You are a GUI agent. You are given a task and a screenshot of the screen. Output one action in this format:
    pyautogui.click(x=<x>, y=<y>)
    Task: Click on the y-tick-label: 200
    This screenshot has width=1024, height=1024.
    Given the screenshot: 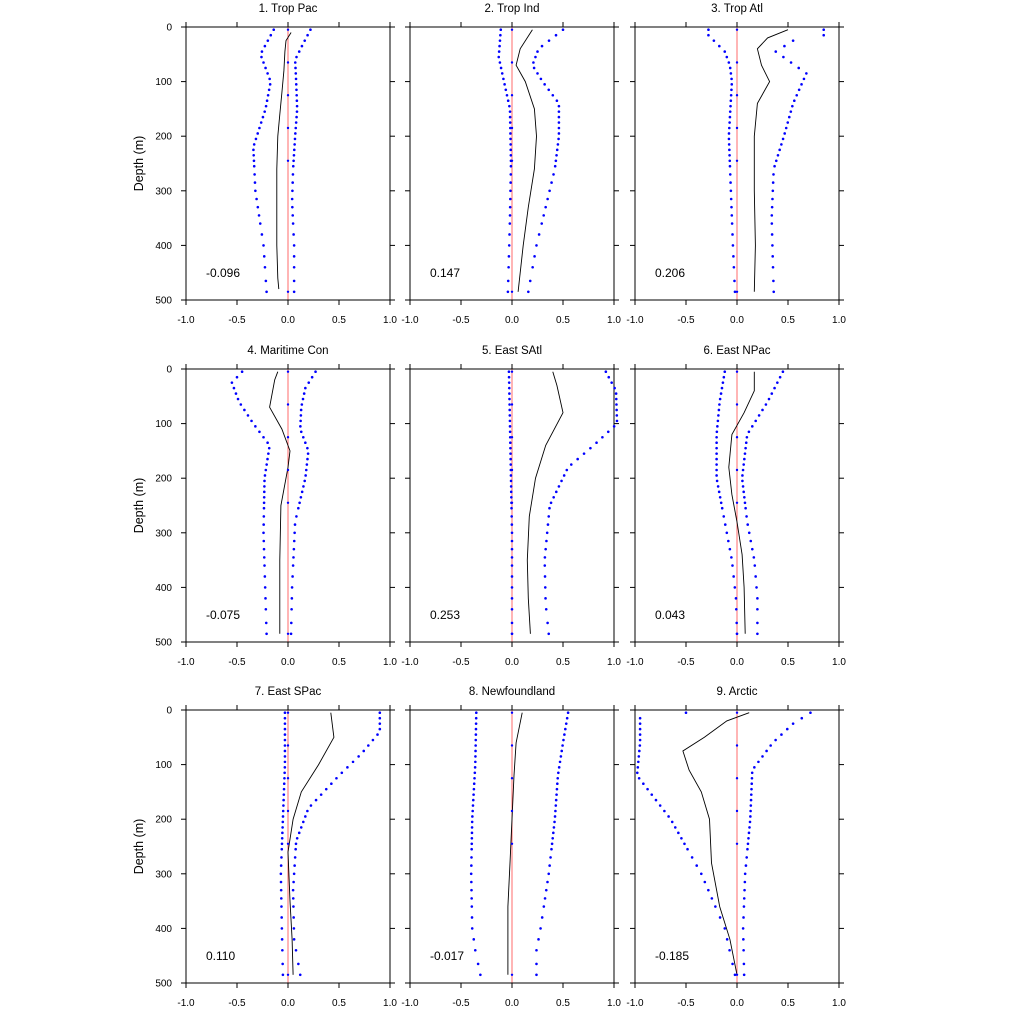 What is the action you would take?
    pyautogui.click(x=163, y=820)
    